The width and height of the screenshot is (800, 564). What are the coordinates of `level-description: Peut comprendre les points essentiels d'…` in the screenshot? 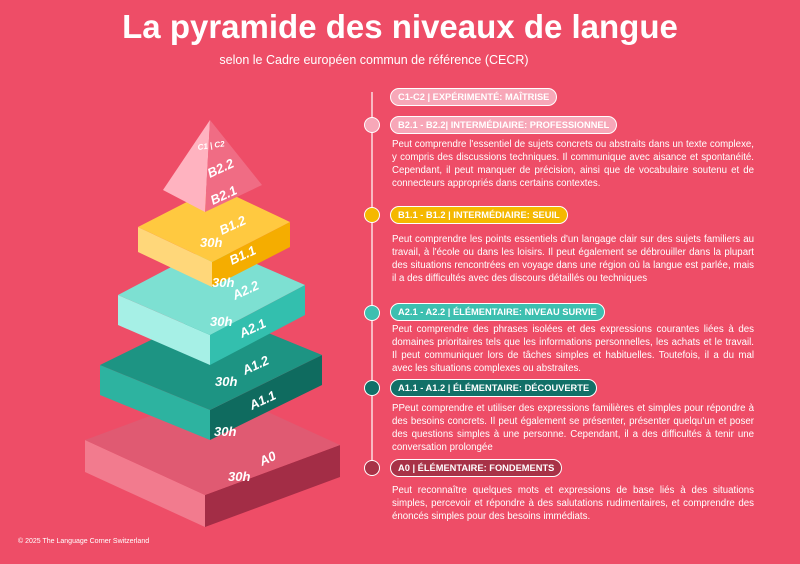 It's located at (573, 259).